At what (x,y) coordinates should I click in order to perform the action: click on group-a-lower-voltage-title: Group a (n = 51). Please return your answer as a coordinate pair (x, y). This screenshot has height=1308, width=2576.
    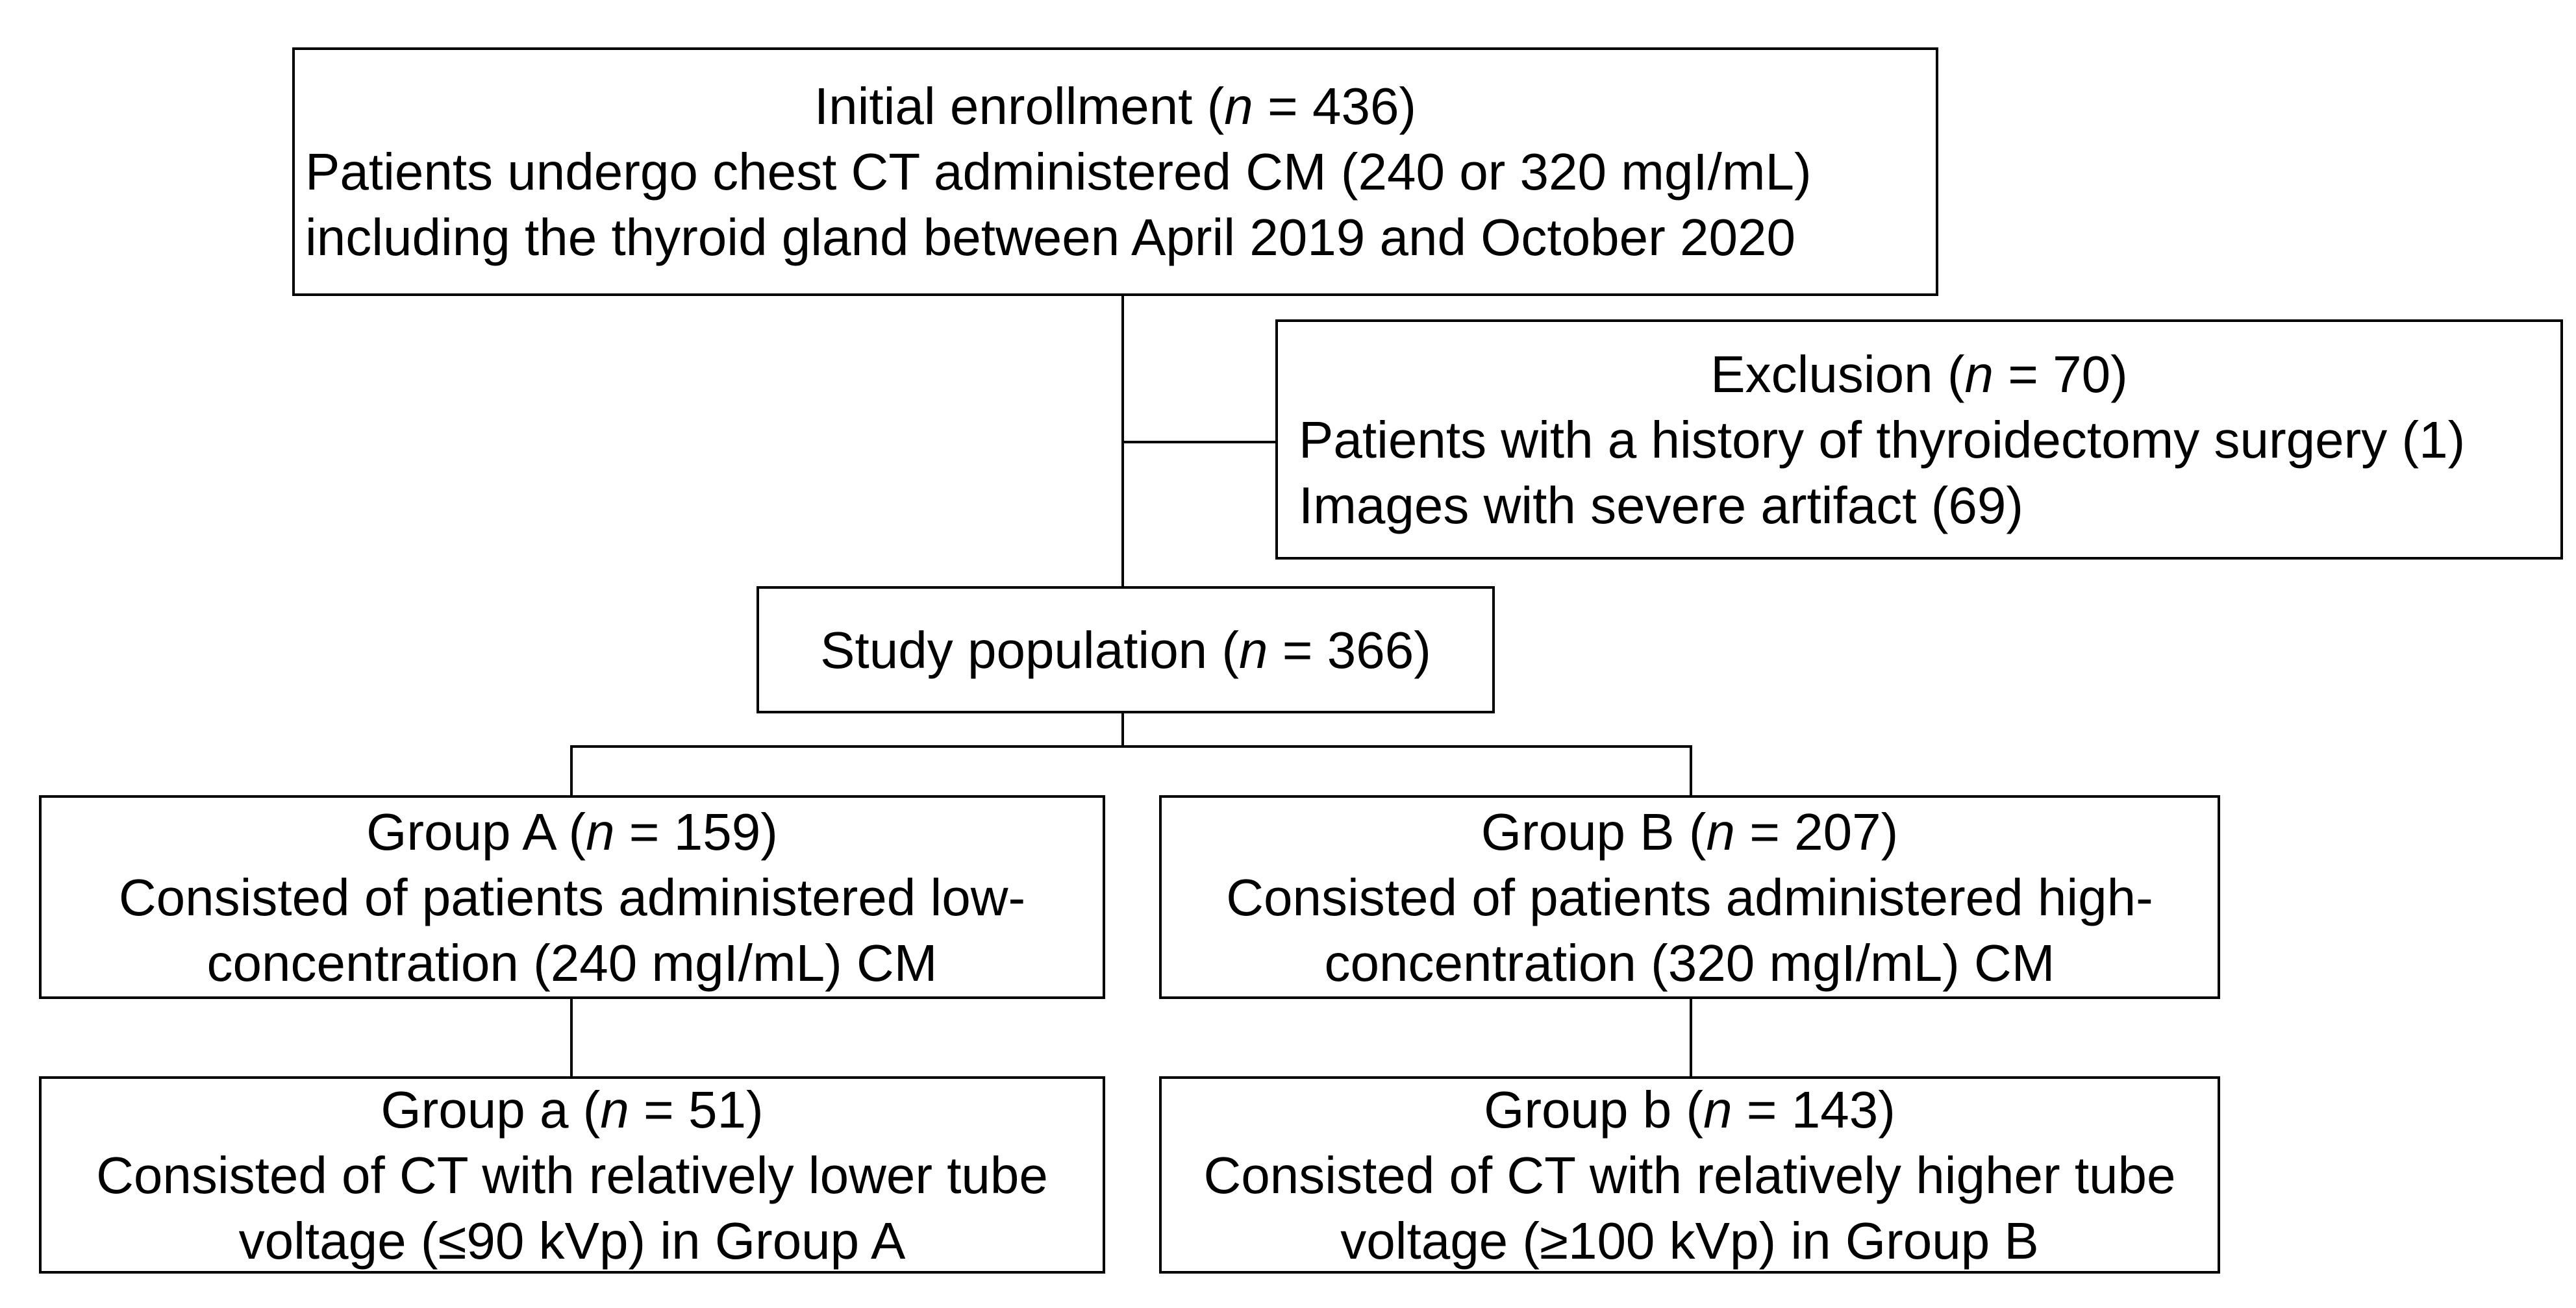
    Looking at the image, I should click on (572, 1109).